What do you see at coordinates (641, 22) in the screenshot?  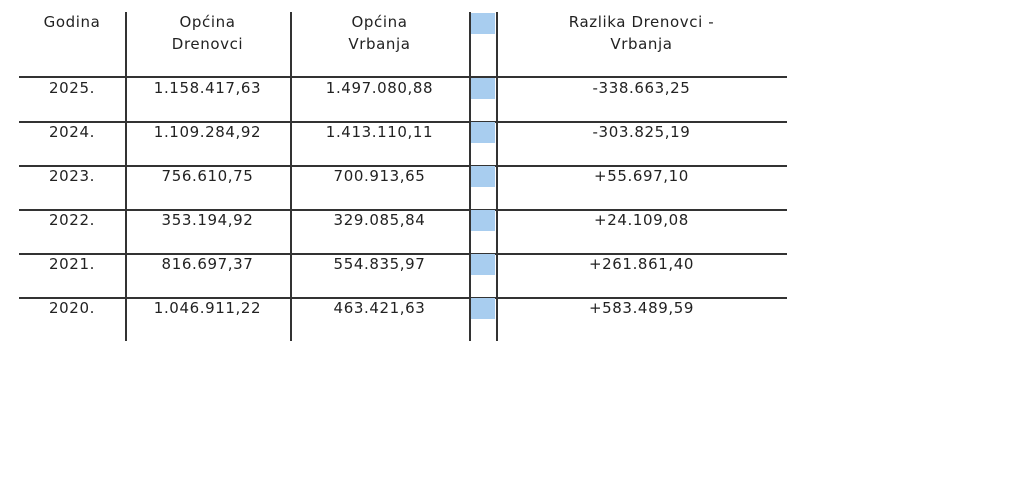 I see `header-cell: Razlika Drenovci -` at bounding box center [641, 22].